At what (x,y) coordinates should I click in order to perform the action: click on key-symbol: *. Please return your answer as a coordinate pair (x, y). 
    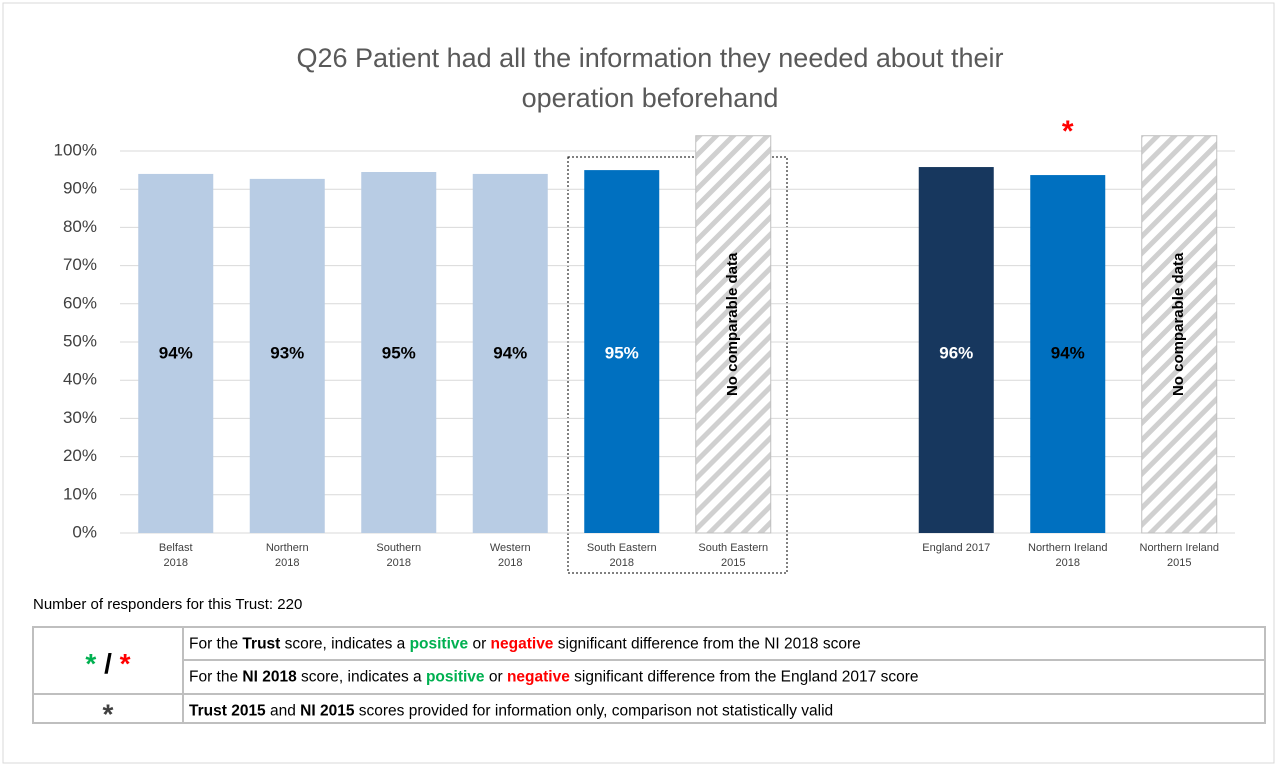
    Looking at the image, I should click on (108, 714).